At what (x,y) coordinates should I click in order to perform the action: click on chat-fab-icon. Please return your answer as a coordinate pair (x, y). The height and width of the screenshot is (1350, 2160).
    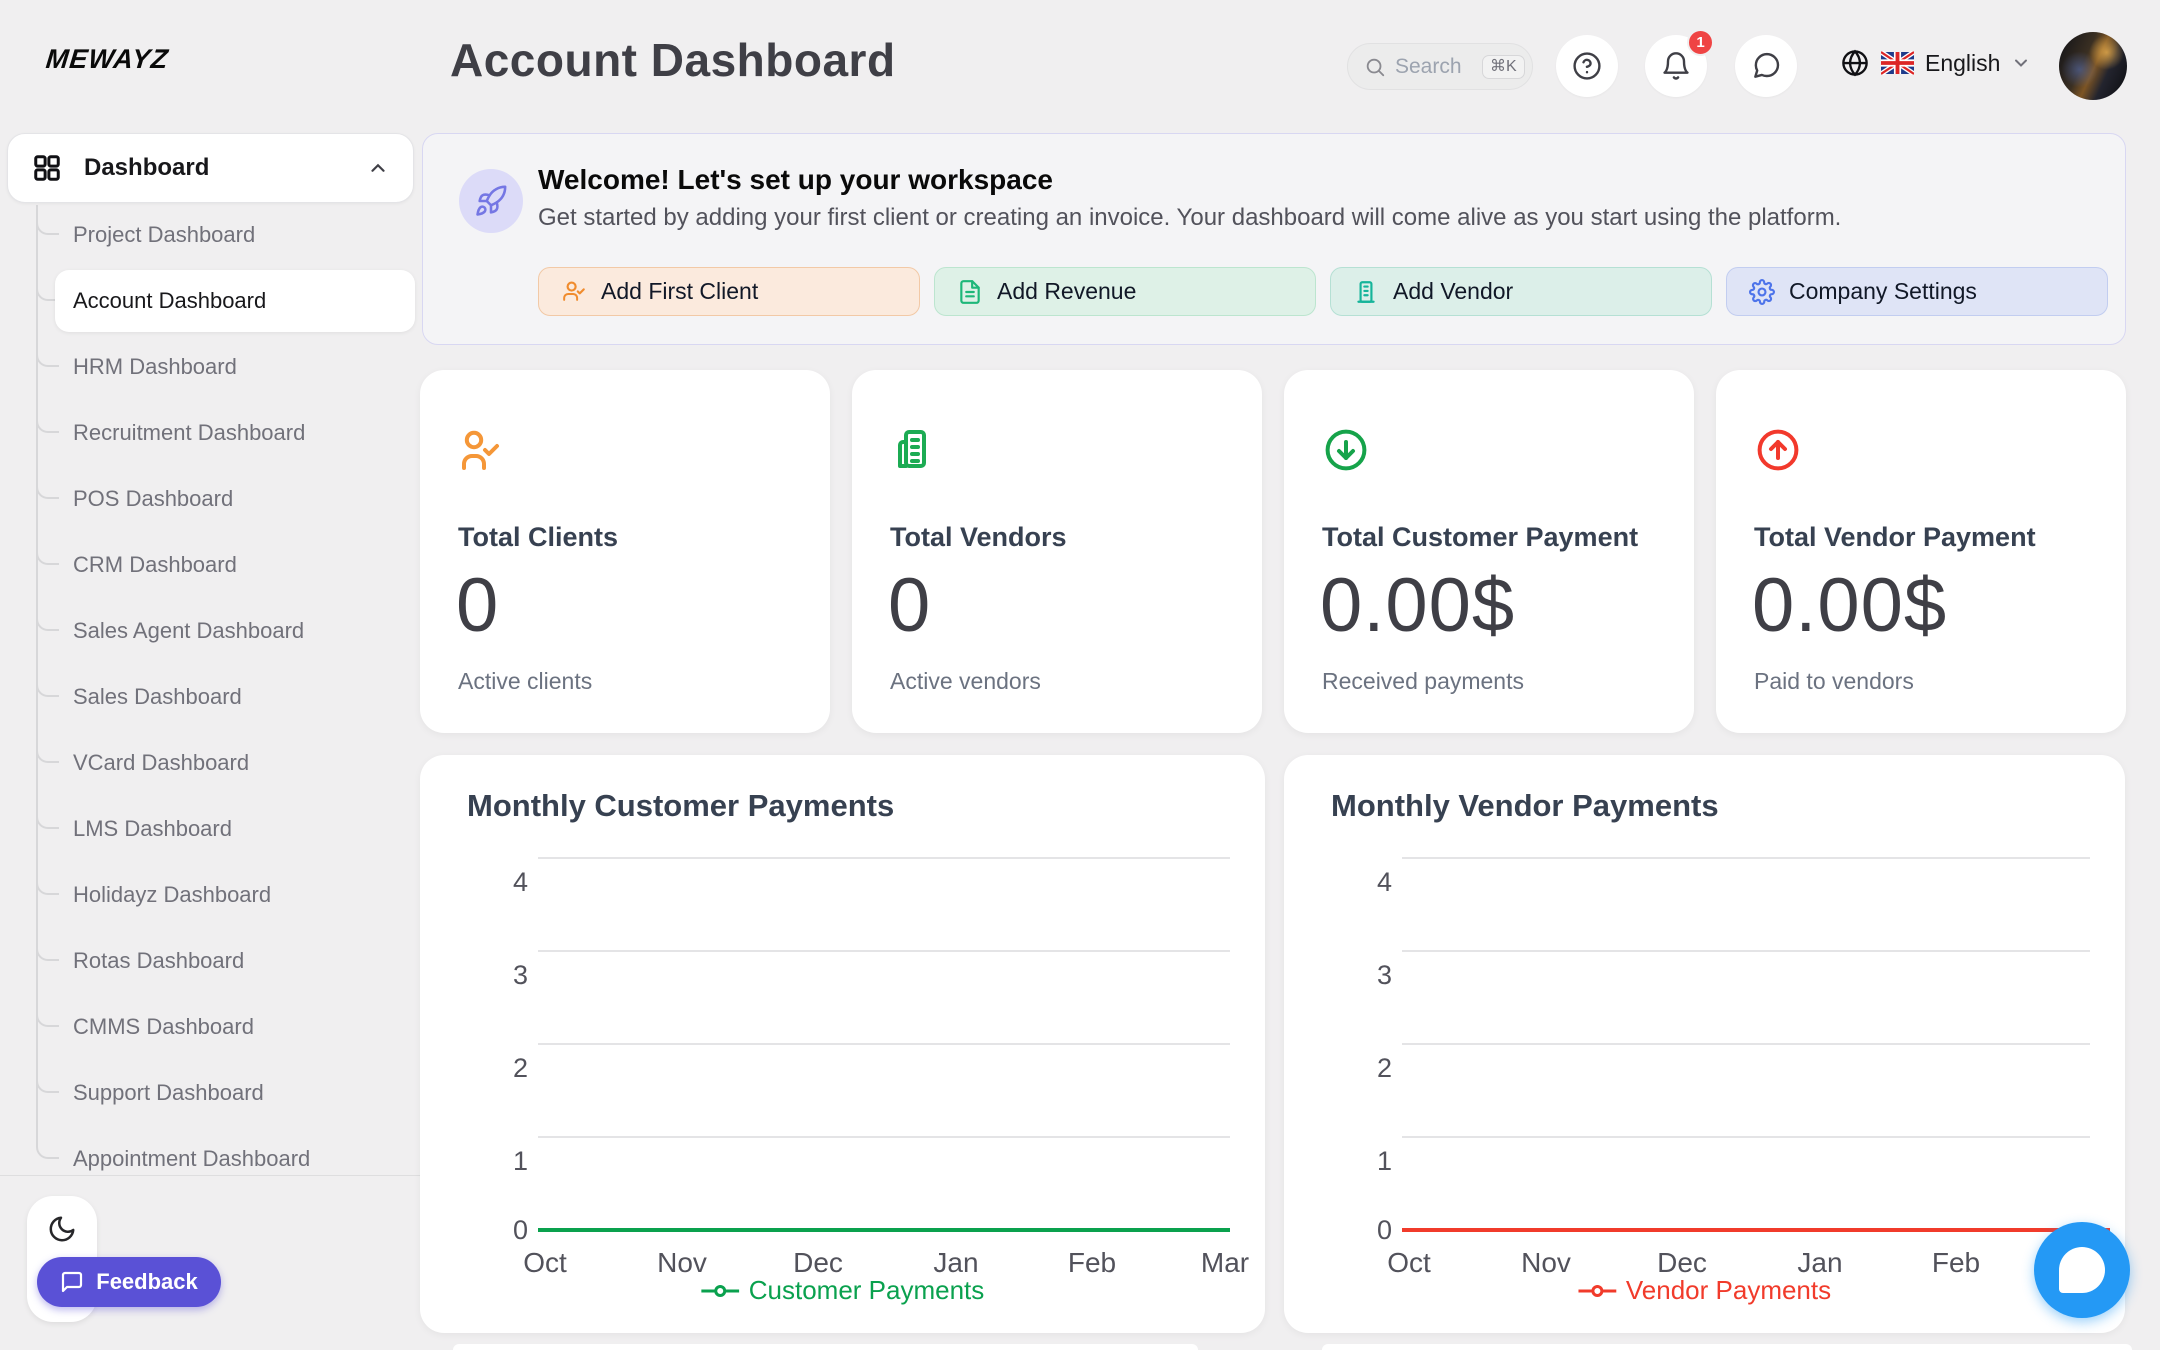
    Looking at the image, I should click on (2082, 1270).